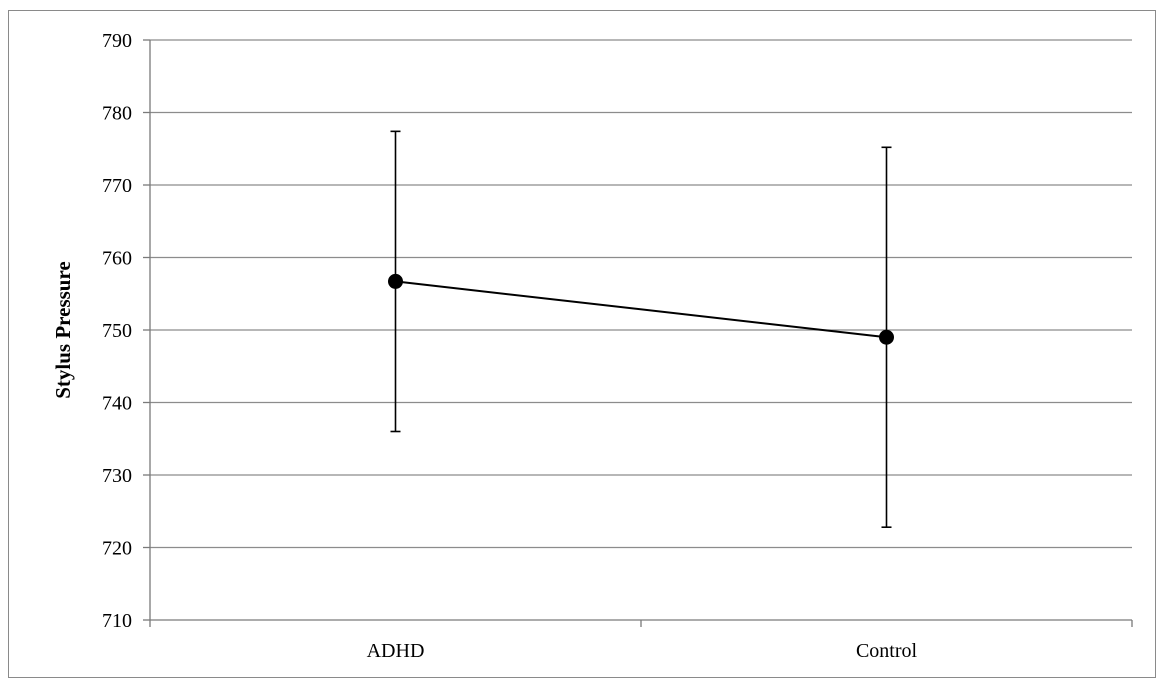 The image size is (1157, 679). I want to click on x-tick-labels: ADHD Control, so click(642, 651).